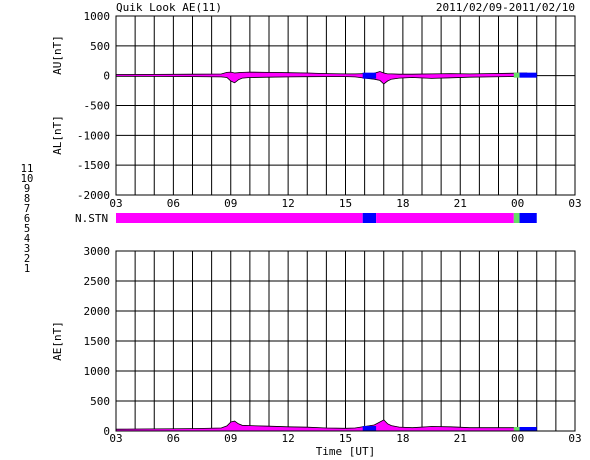 The image size is (590, 460). I want to click on legend-item-5: 5, so click(27, 229).